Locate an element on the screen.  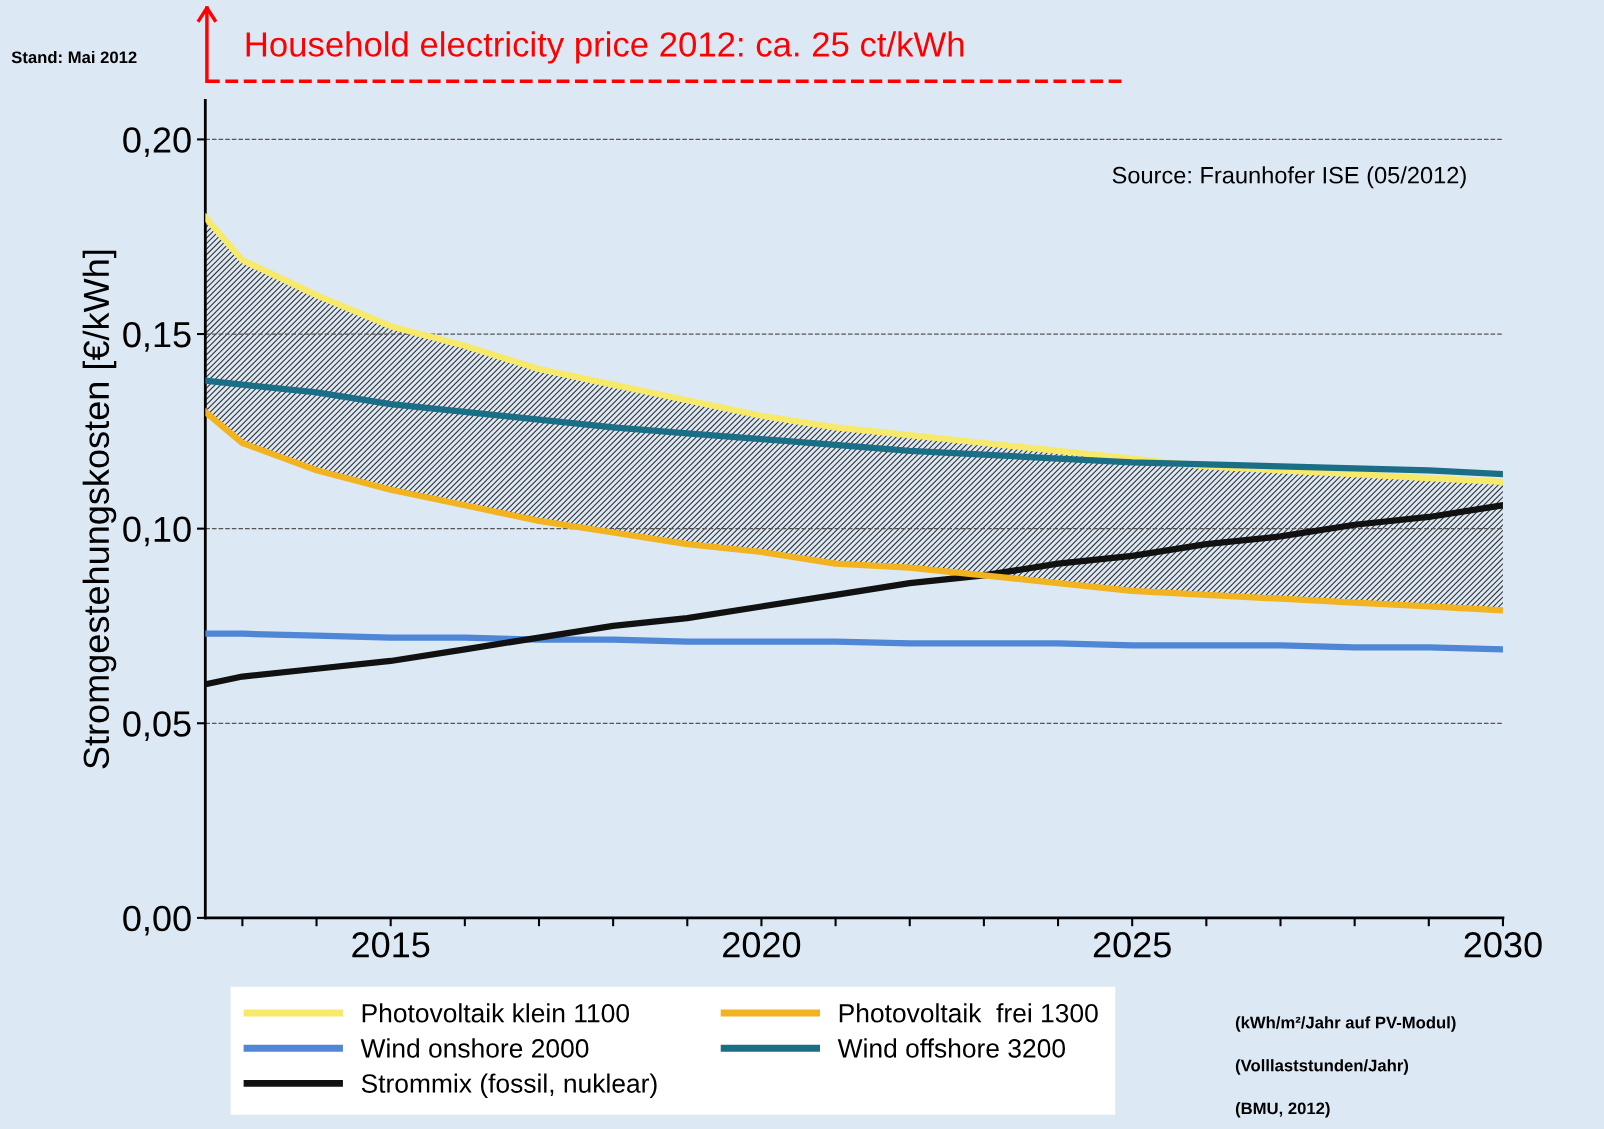
text: (Volllaststunden/Jahr) is located at coordinates (1322, 1067).